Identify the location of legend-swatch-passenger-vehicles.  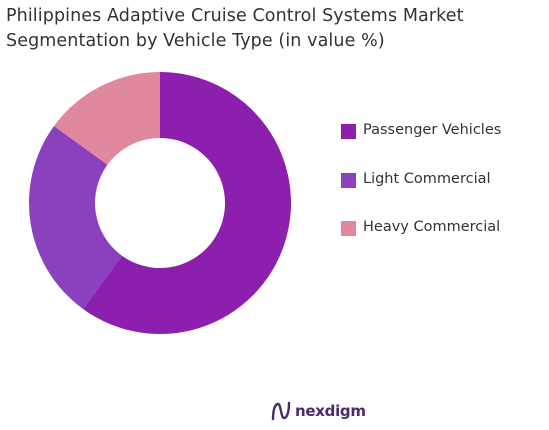
(348, 131).